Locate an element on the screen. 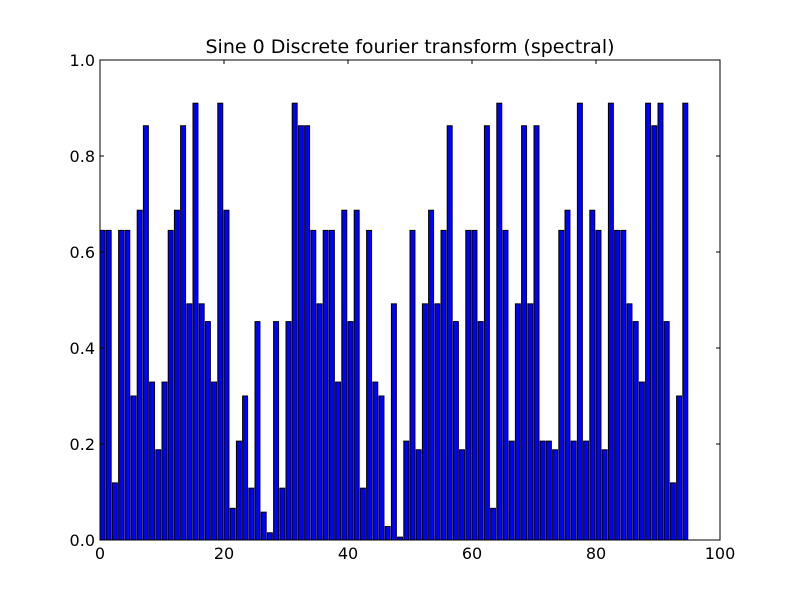  y-tick-label: 0.6 is located at coordinates (82, 252).